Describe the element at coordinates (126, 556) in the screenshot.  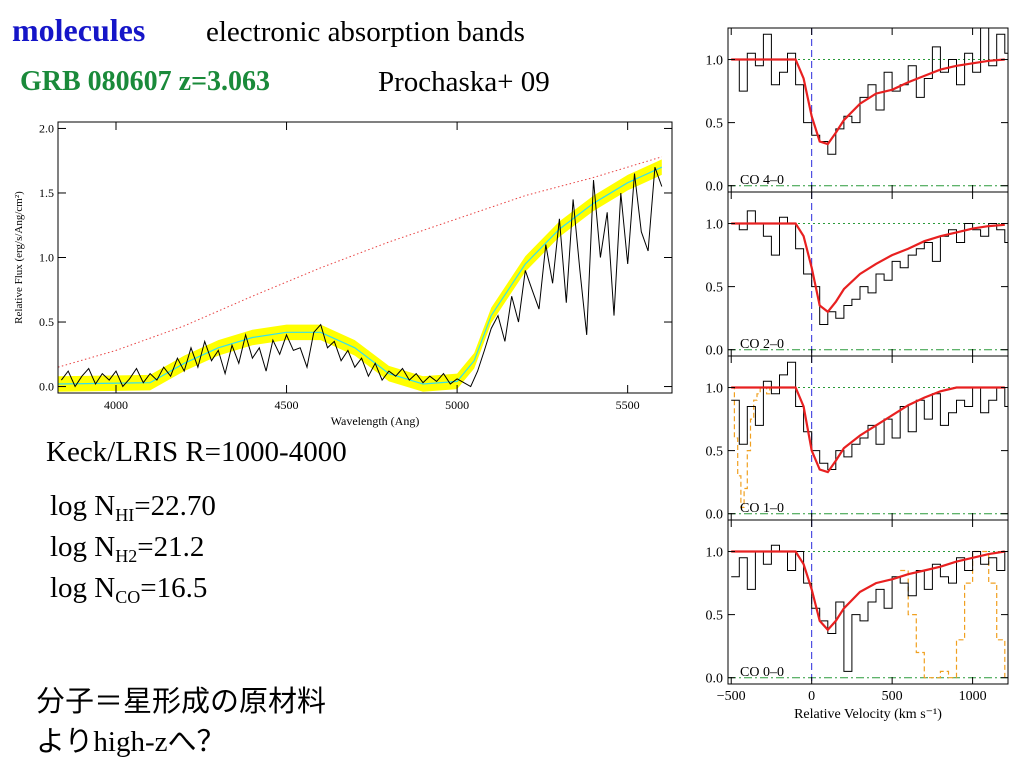
I see `log-sub: H2` at that location.